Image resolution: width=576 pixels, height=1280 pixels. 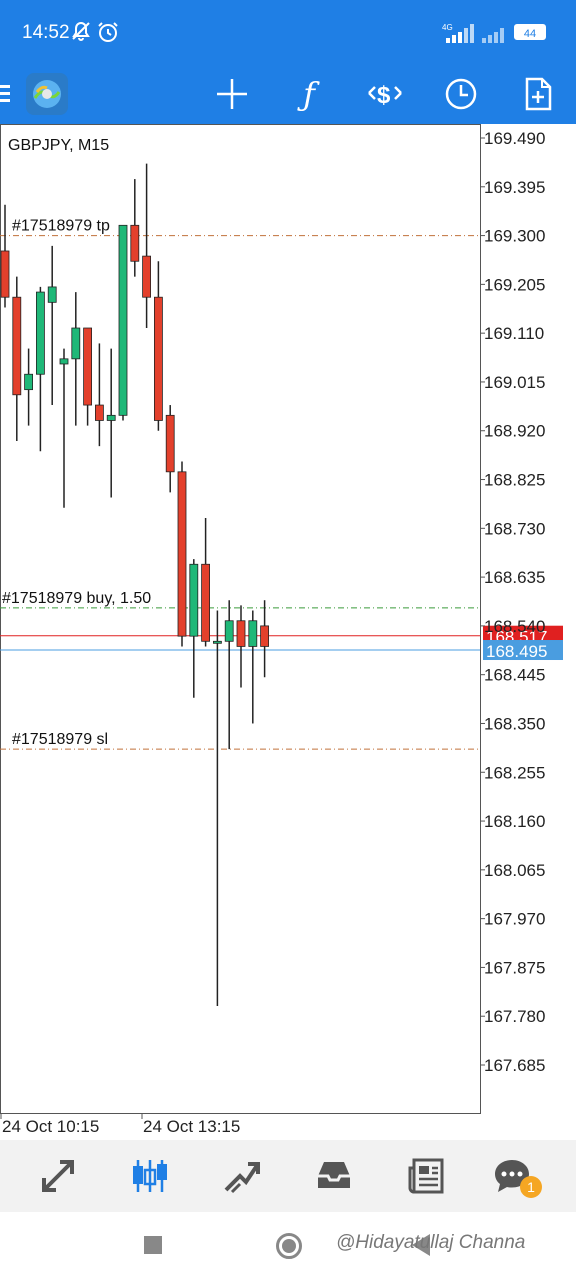 What do you see at coordinates (58, 1176) in the screenshot?
I see `quotes-icon` at bounding box center [58, 1176].